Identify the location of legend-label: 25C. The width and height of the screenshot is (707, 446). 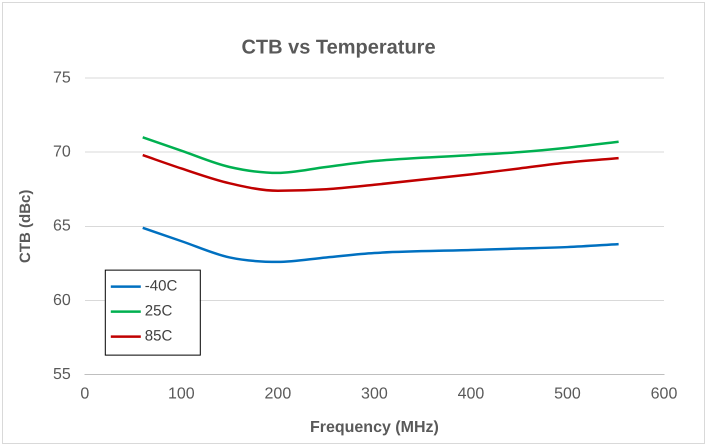
(158, 311).